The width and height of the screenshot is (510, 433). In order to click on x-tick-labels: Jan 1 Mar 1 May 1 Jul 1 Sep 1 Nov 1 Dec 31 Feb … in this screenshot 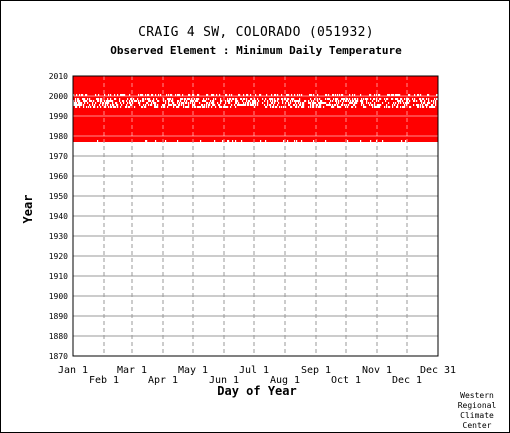, I will do `click(257, 375)`.